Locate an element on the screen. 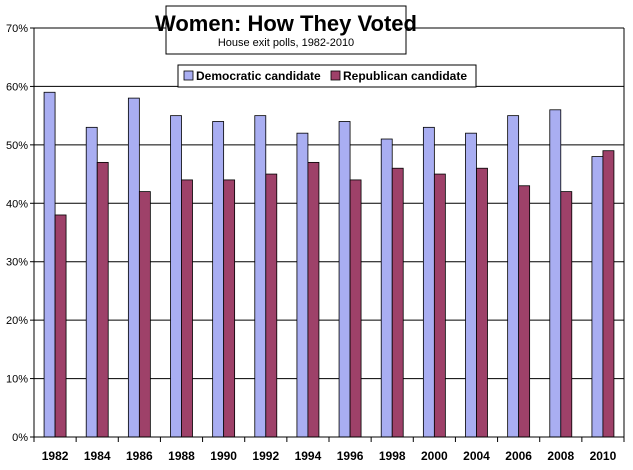 This screenshot has width=633, height=470. bar-republican-1992 is located at coordinates (271, 305).